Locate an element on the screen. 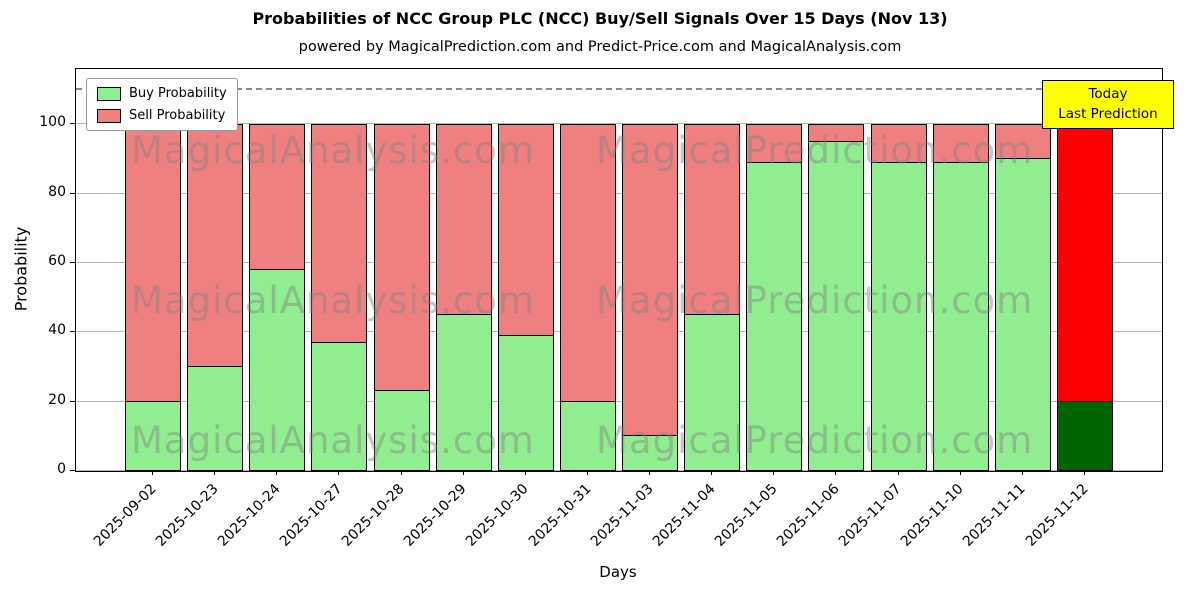 The width and height of the screenshot is (1200, 600). y-tick-label: 20 is located at coordinates (57, 399).